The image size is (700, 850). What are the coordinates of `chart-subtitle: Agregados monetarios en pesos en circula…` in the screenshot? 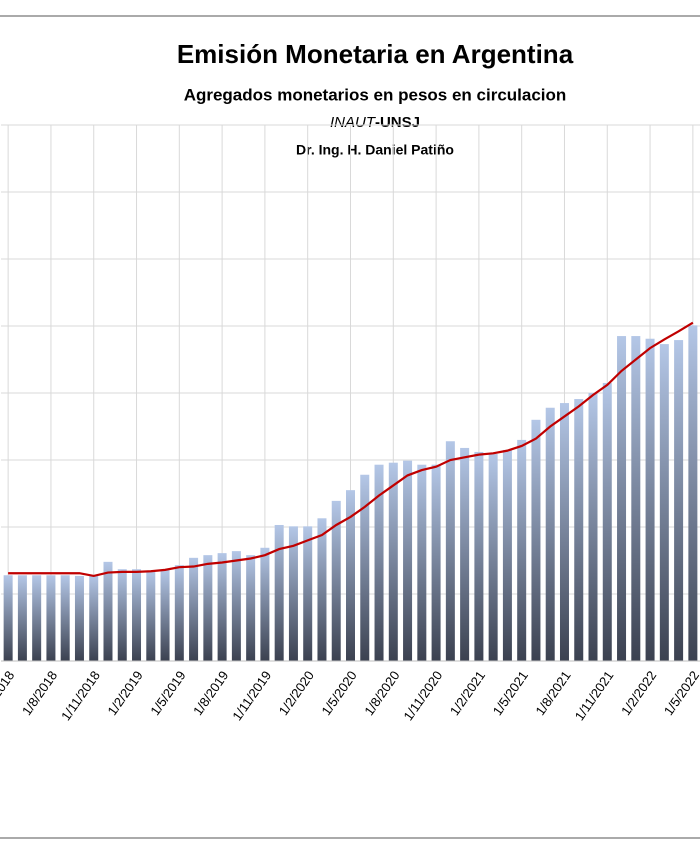 It's located at (375, 94).